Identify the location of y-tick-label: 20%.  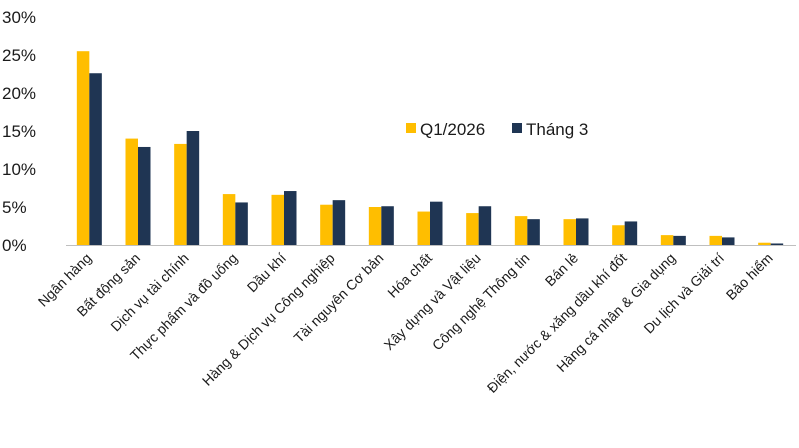
(19, 93).